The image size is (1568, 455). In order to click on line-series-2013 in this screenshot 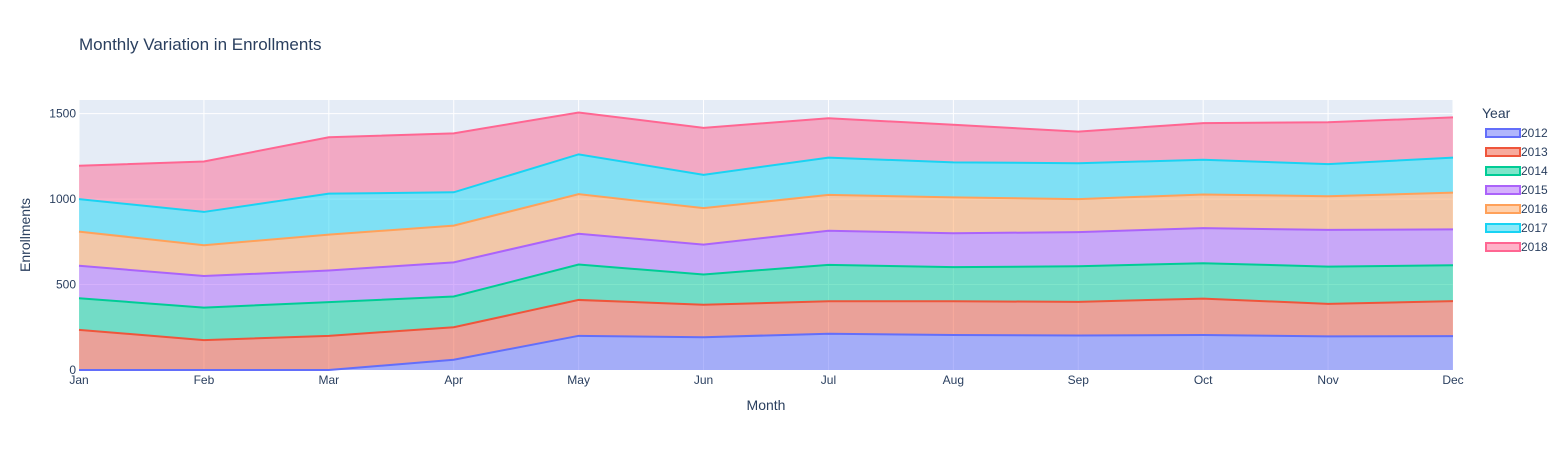, I will do `click(766, 319)`.